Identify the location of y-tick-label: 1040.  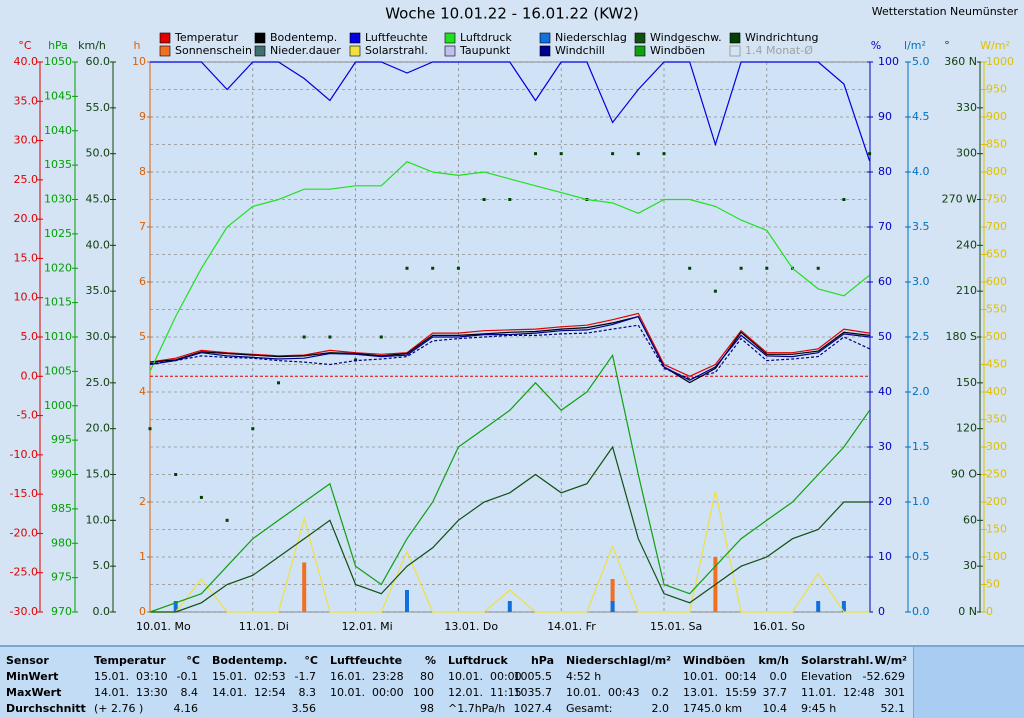
(58, 130).